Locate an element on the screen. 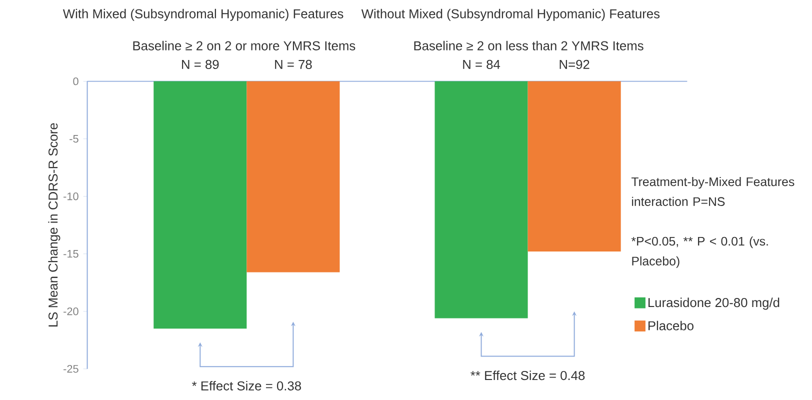  y-tick-label: -10 is located at coordinates (71, 196).